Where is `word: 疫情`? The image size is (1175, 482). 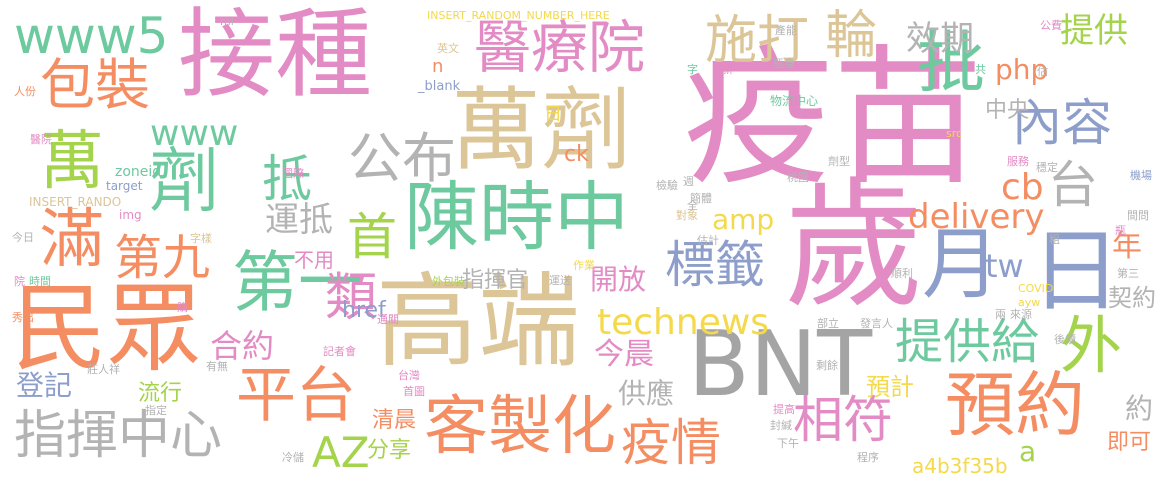
word: 疫情 is located at coordinates (671, 443).